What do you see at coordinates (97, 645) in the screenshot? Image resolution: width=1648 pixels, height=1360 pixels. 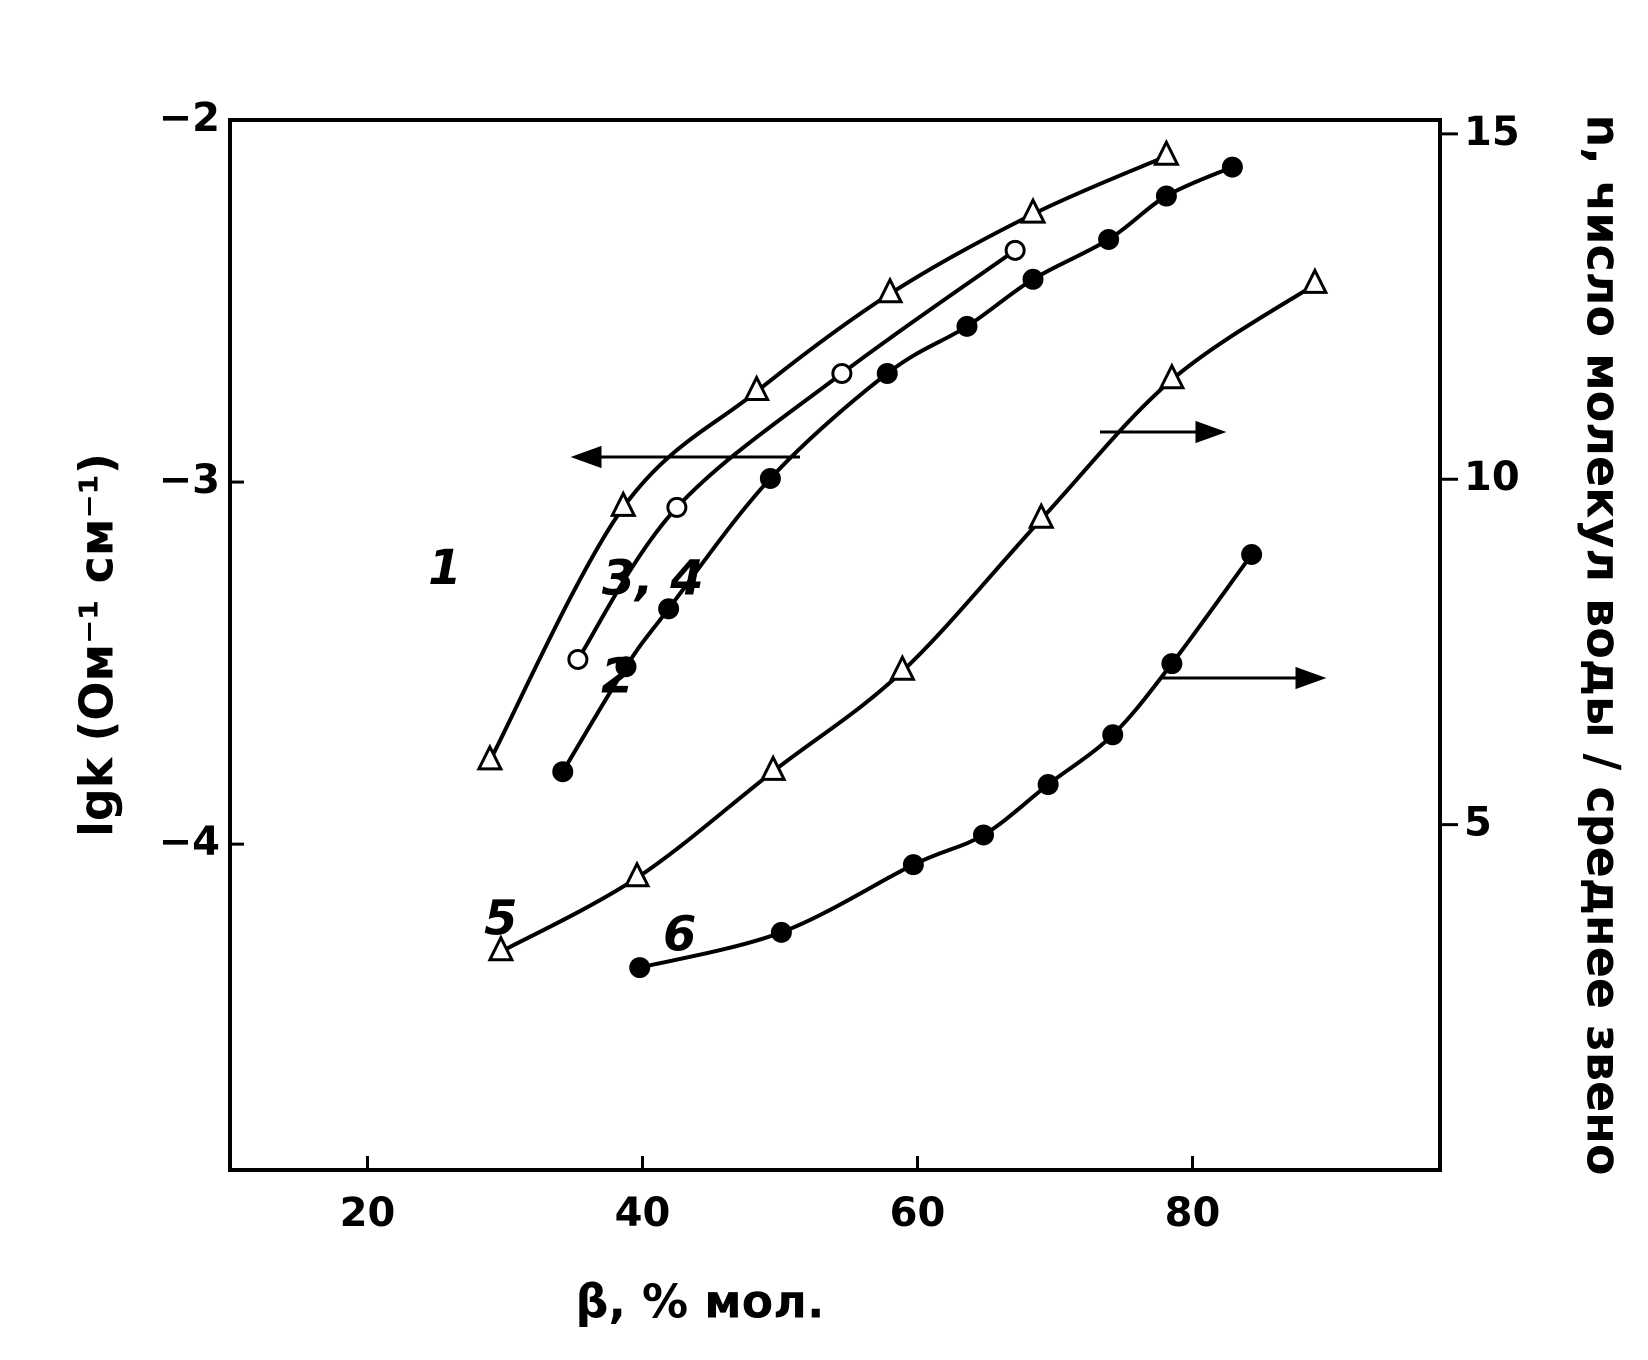 I see `y-axis-title: lgk (Ом⁻¹ см⁻¹)` at bounding box center [97, 645].